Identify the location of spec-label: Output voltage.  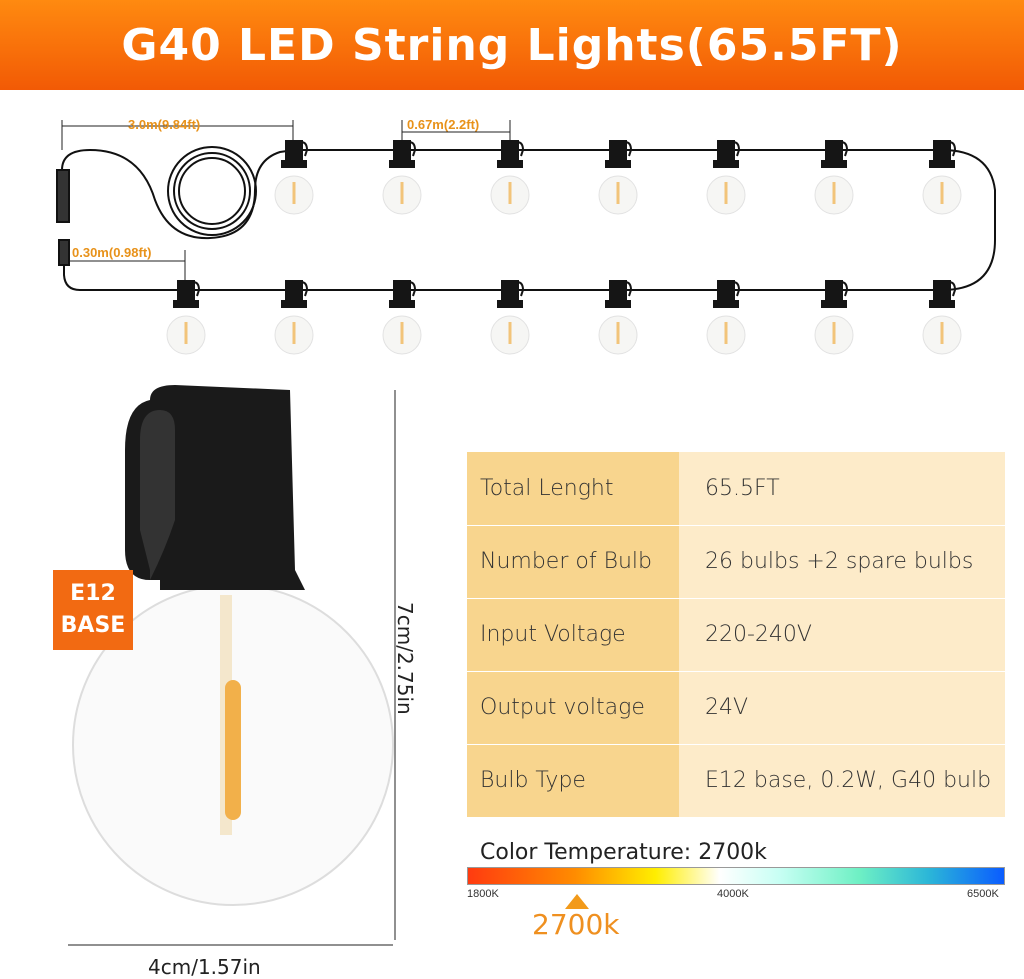
(573, 708).